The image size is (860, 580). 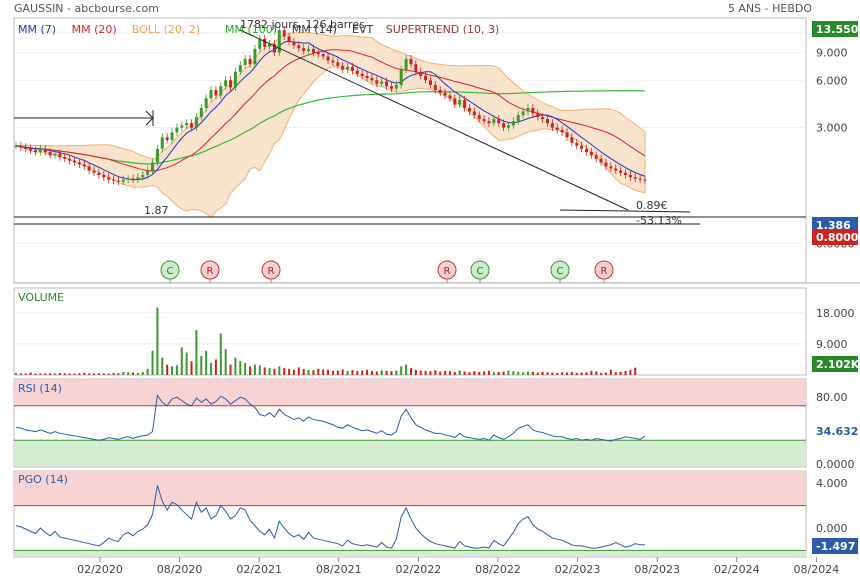 I want to click on x-tick-label: 08/2020, so click(x=180, y=569).